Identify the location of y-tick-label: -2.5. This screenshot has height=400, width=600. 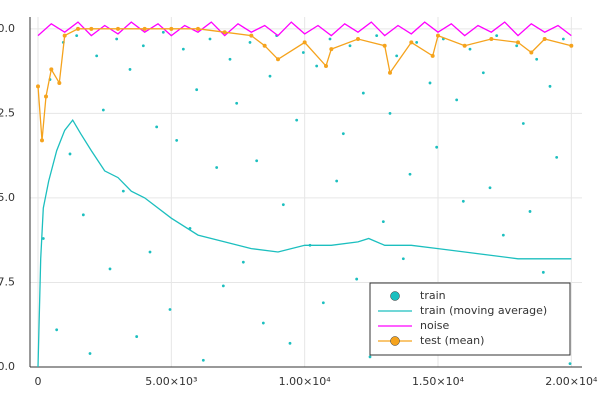
(7, 112).